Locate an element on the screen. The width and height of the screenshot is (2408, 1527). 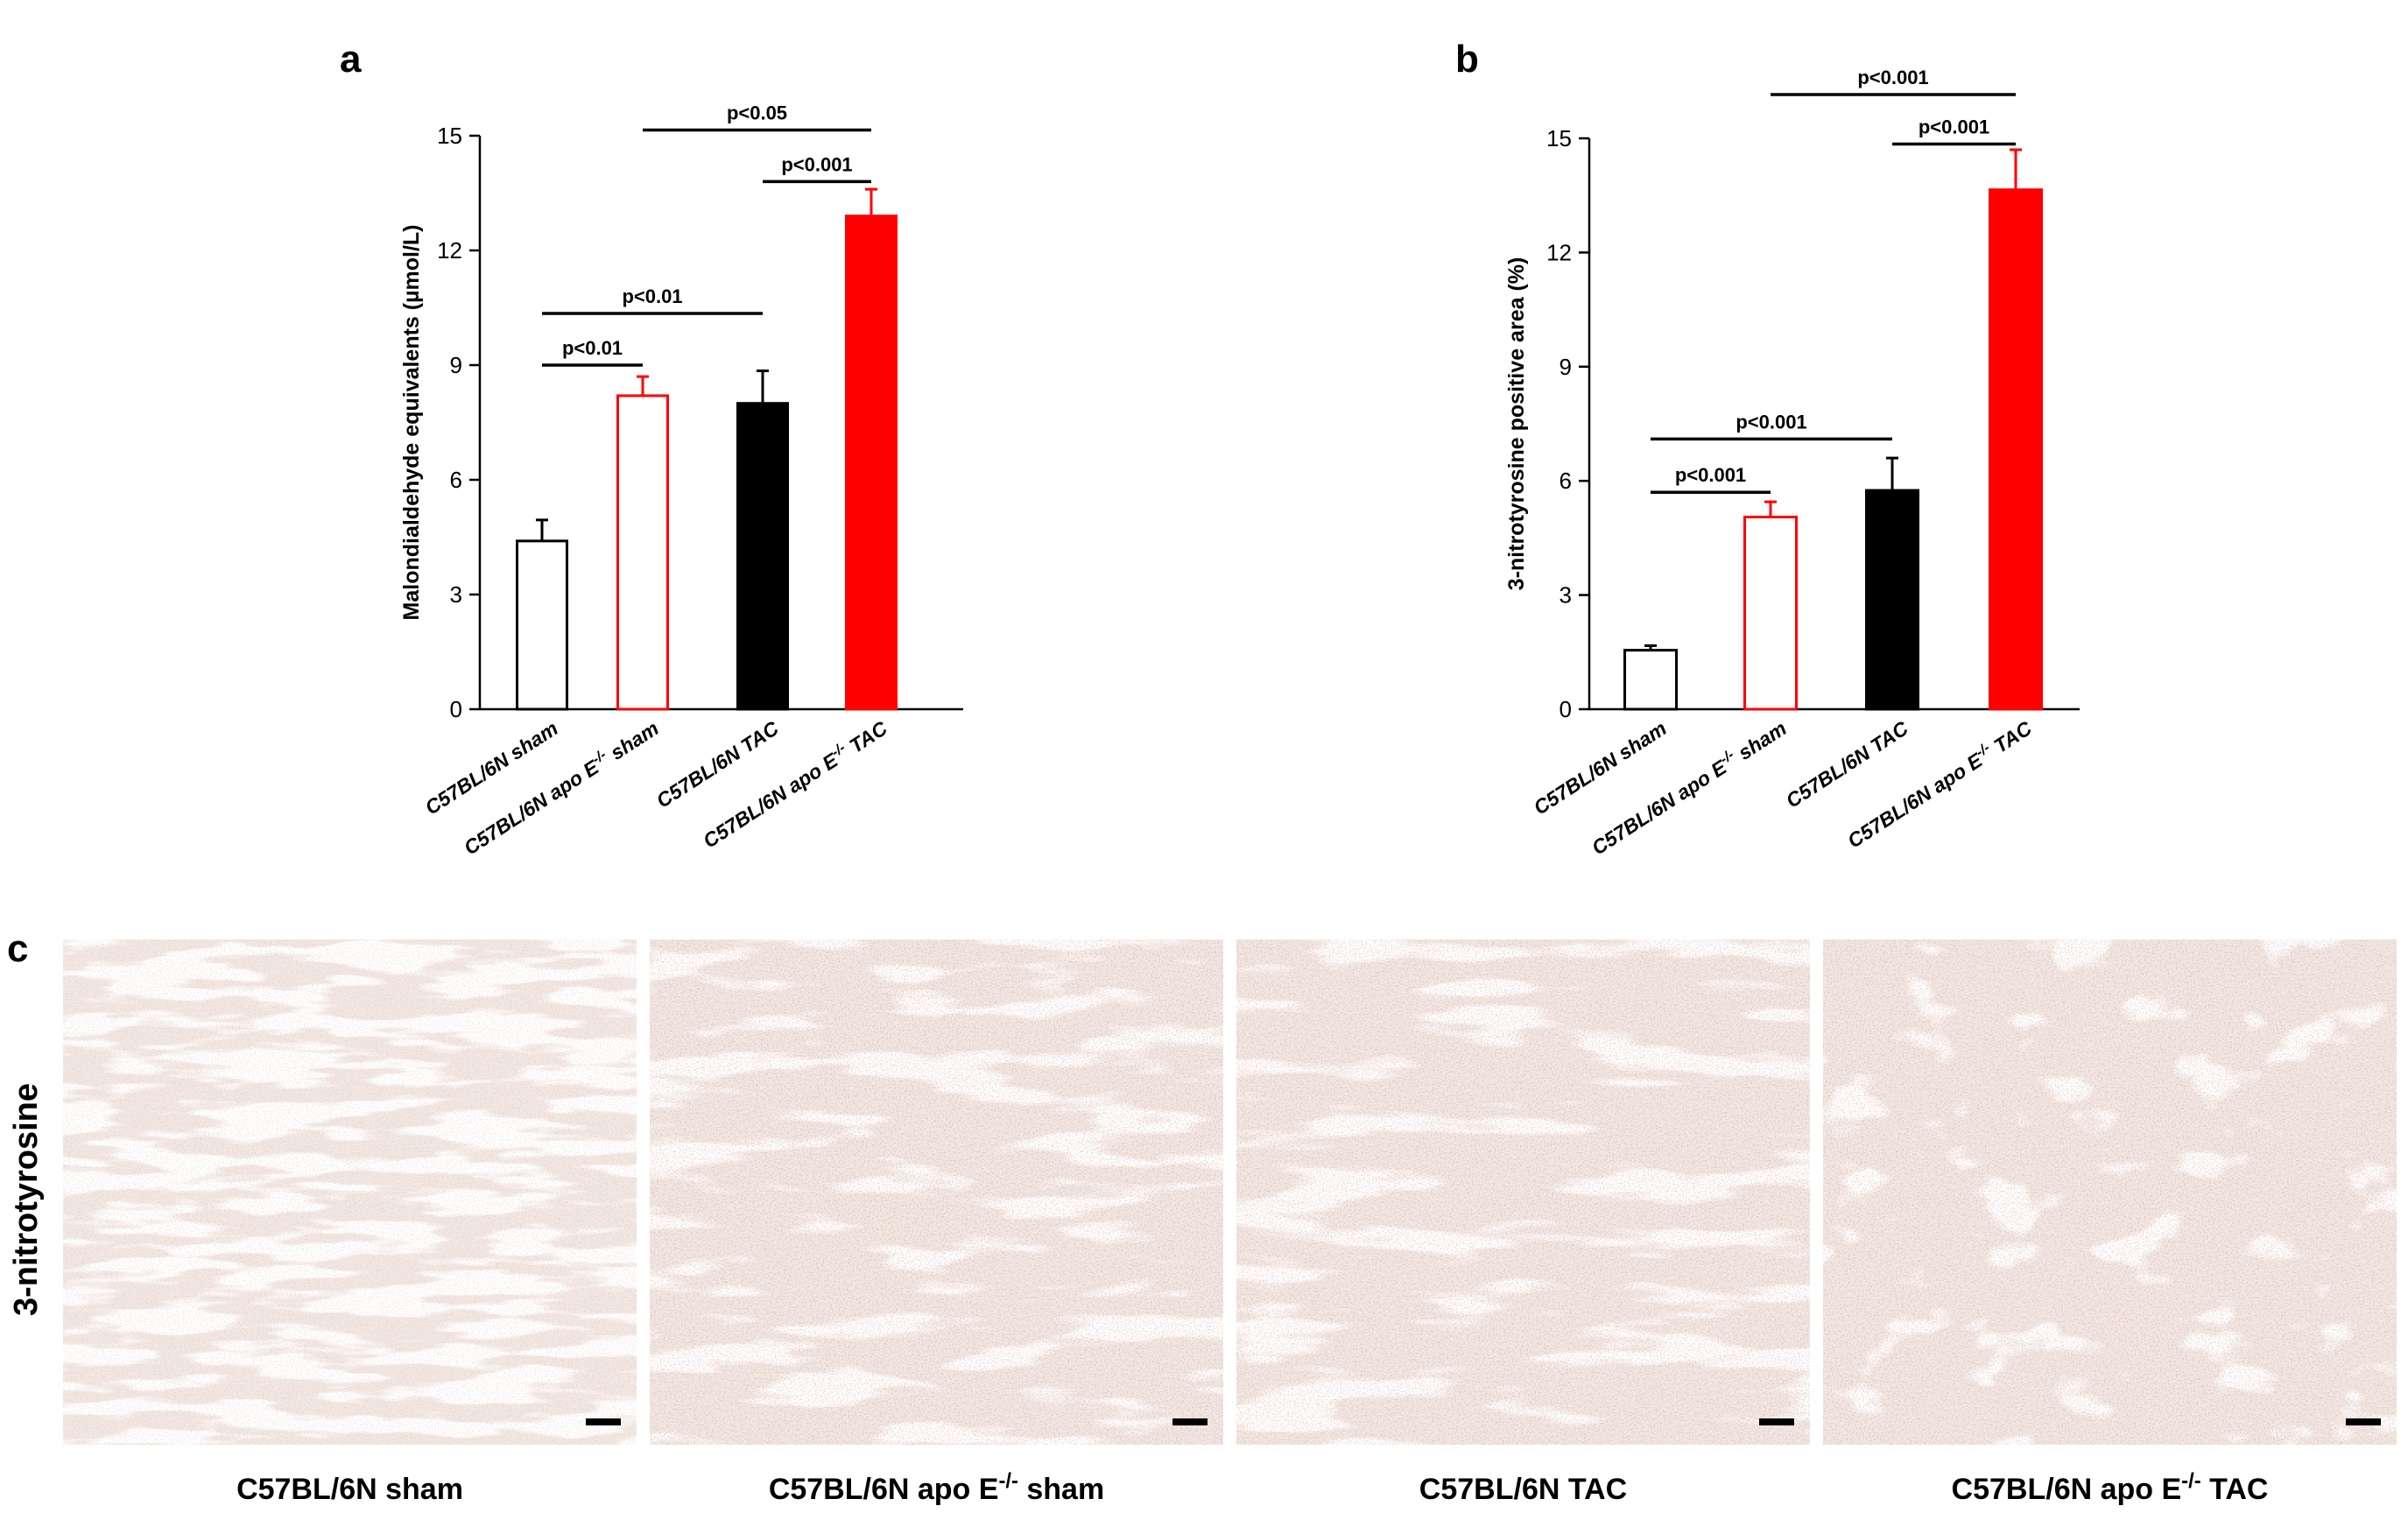
panel-letter-b: b is located at coordinates (1467, 59).